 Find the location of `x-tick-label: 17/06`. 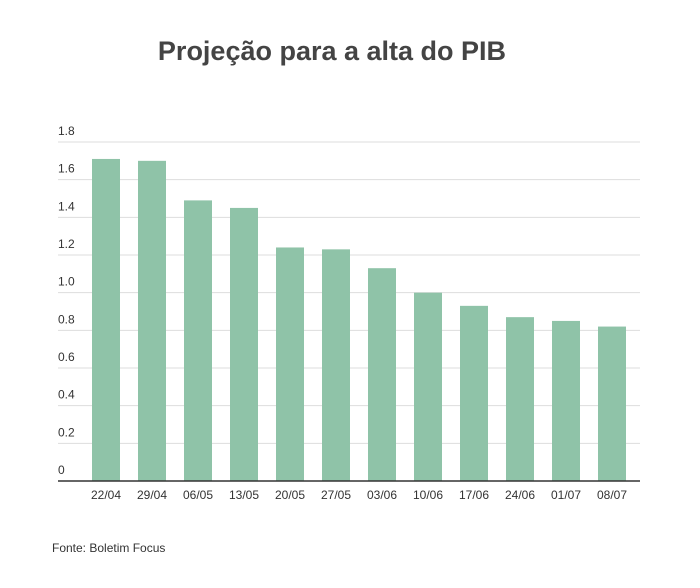

x-tick-label: 17/06 is located at coordinates (474, 495).